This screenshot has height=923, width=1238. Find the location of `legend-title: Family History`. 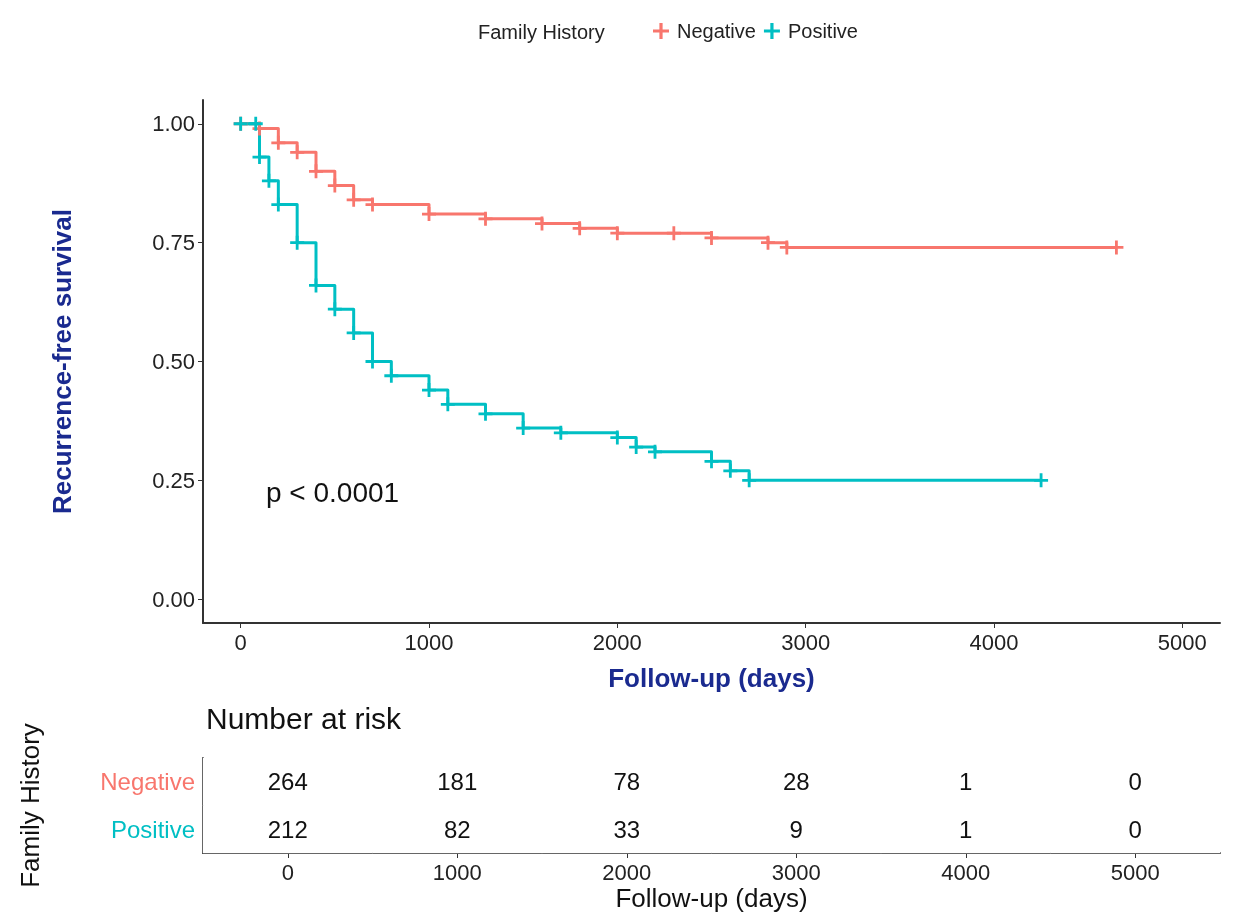

legend-title: Family History is located at coordinates (541, 32).